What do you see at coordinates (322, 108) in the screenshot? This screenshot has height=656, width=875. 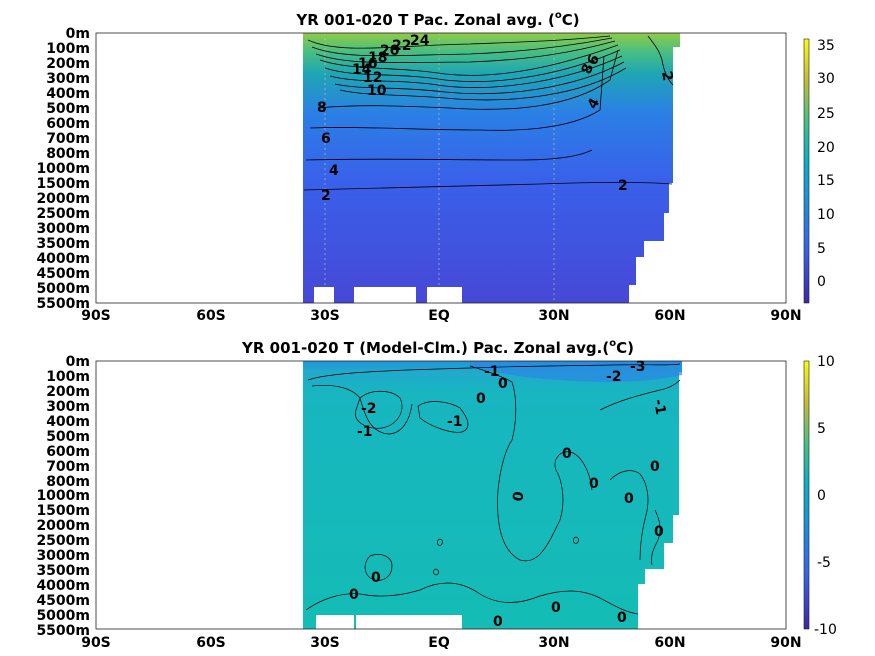 I see `contour-label-8-south: 8` at bounding box center [322, 108].